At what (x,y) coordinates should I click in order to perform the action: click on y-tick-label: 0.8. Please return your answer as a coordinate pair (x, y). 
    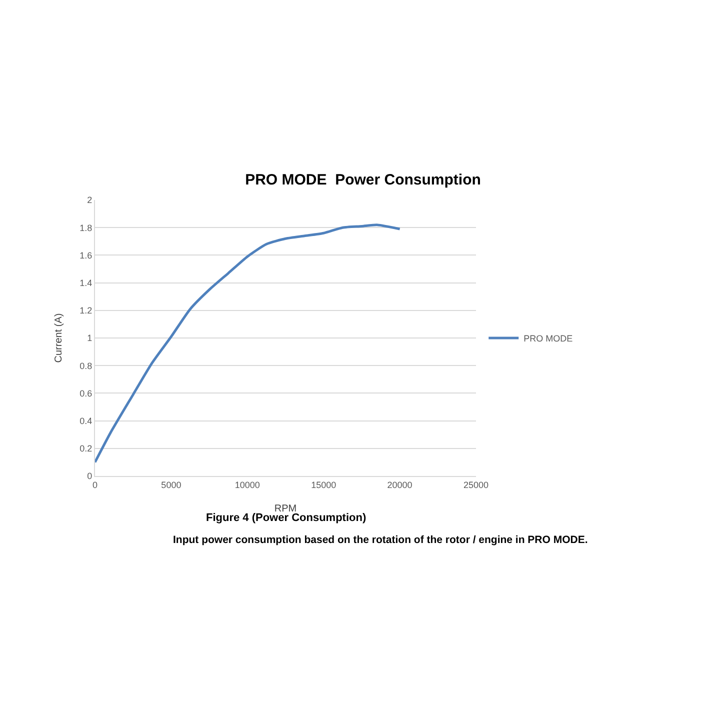
    Looking at the image, I should click on (86, 365).